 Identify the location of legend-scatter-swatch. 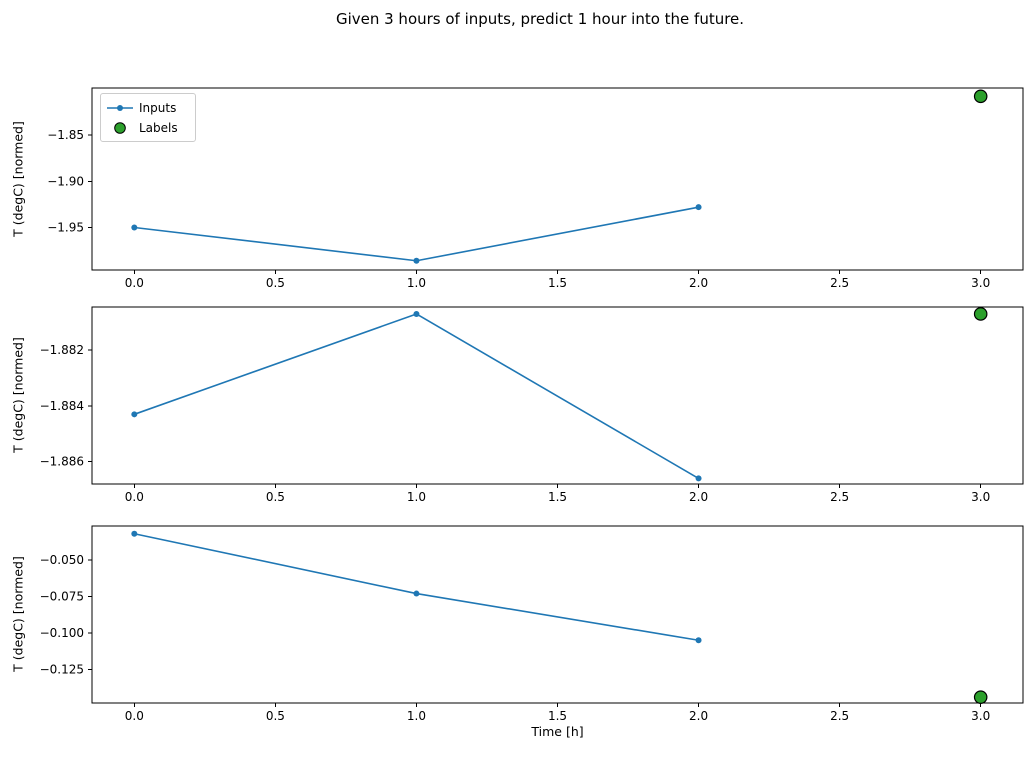
(120, 128).